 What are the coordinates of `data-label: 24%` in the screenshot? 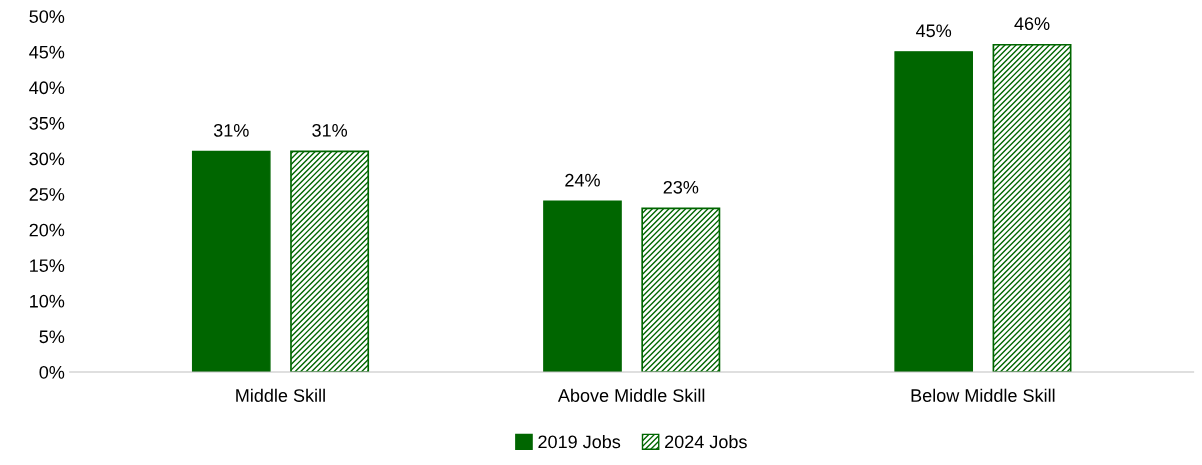 It's located at (582, 180).